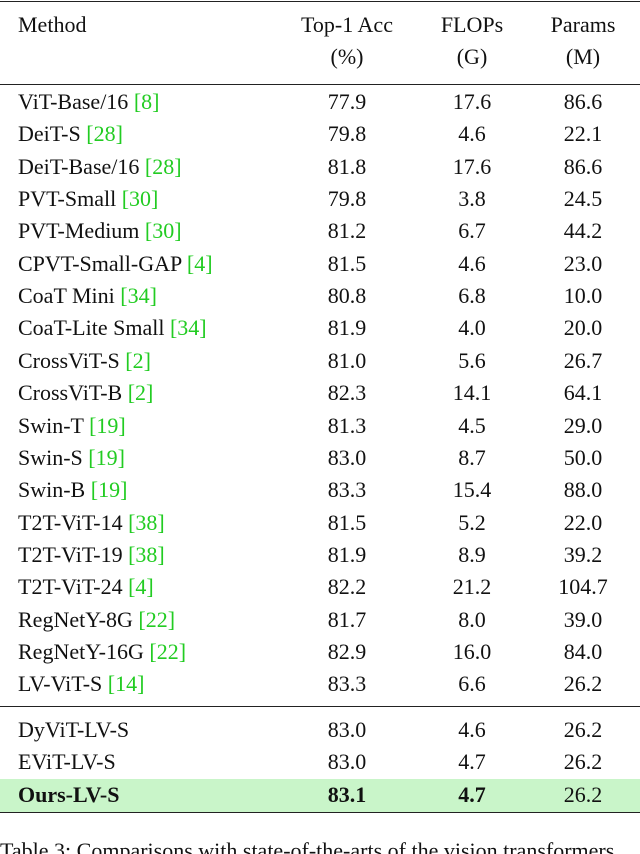  What do you see at coordinates (347, 522) in the screenshot?
I see `value-cell: 81.5` at bounding box center [347, 522].